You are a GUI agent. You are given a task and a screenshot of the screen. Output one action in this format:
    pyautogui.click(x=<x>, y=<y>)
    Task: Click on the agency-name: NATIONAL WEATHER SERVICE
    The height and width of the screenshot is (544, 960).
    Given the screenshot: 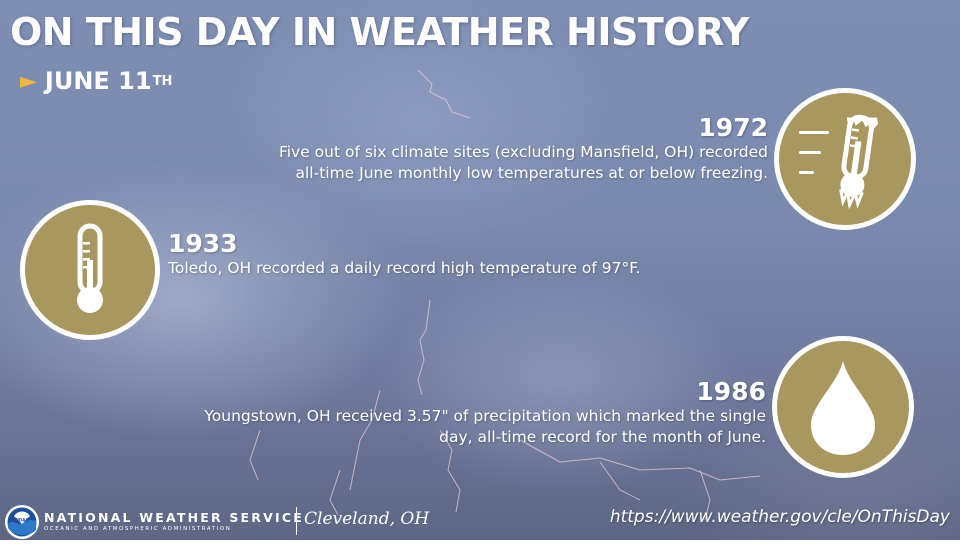 What is the action you would take?
    pyautogui.click(x=174, y=517)
    